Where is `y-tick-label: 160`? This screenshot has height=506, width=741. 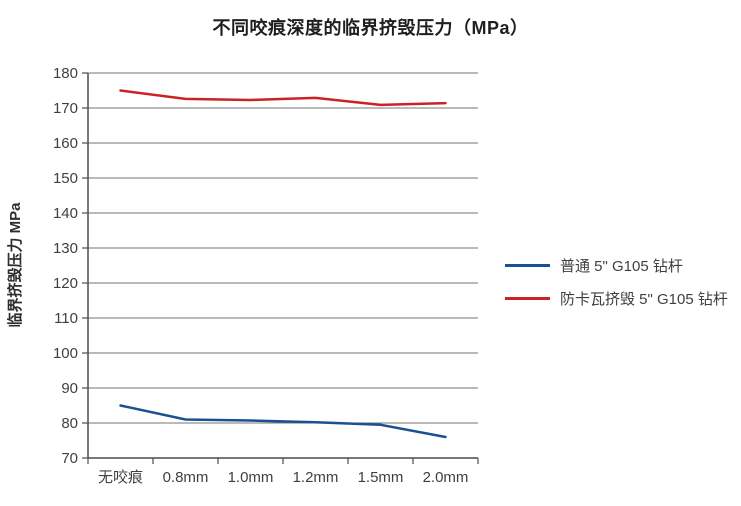
y-tick-label: 160 is located at coordinates (65, 143).